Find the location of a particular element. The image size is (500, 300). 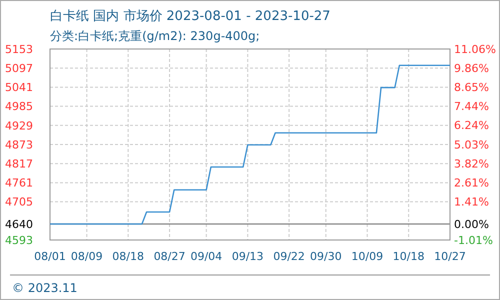

chart-title: 白卡纸 国内 市场价 2023-08-01 - 2023-10-27 is located at coordinates (190, 16).